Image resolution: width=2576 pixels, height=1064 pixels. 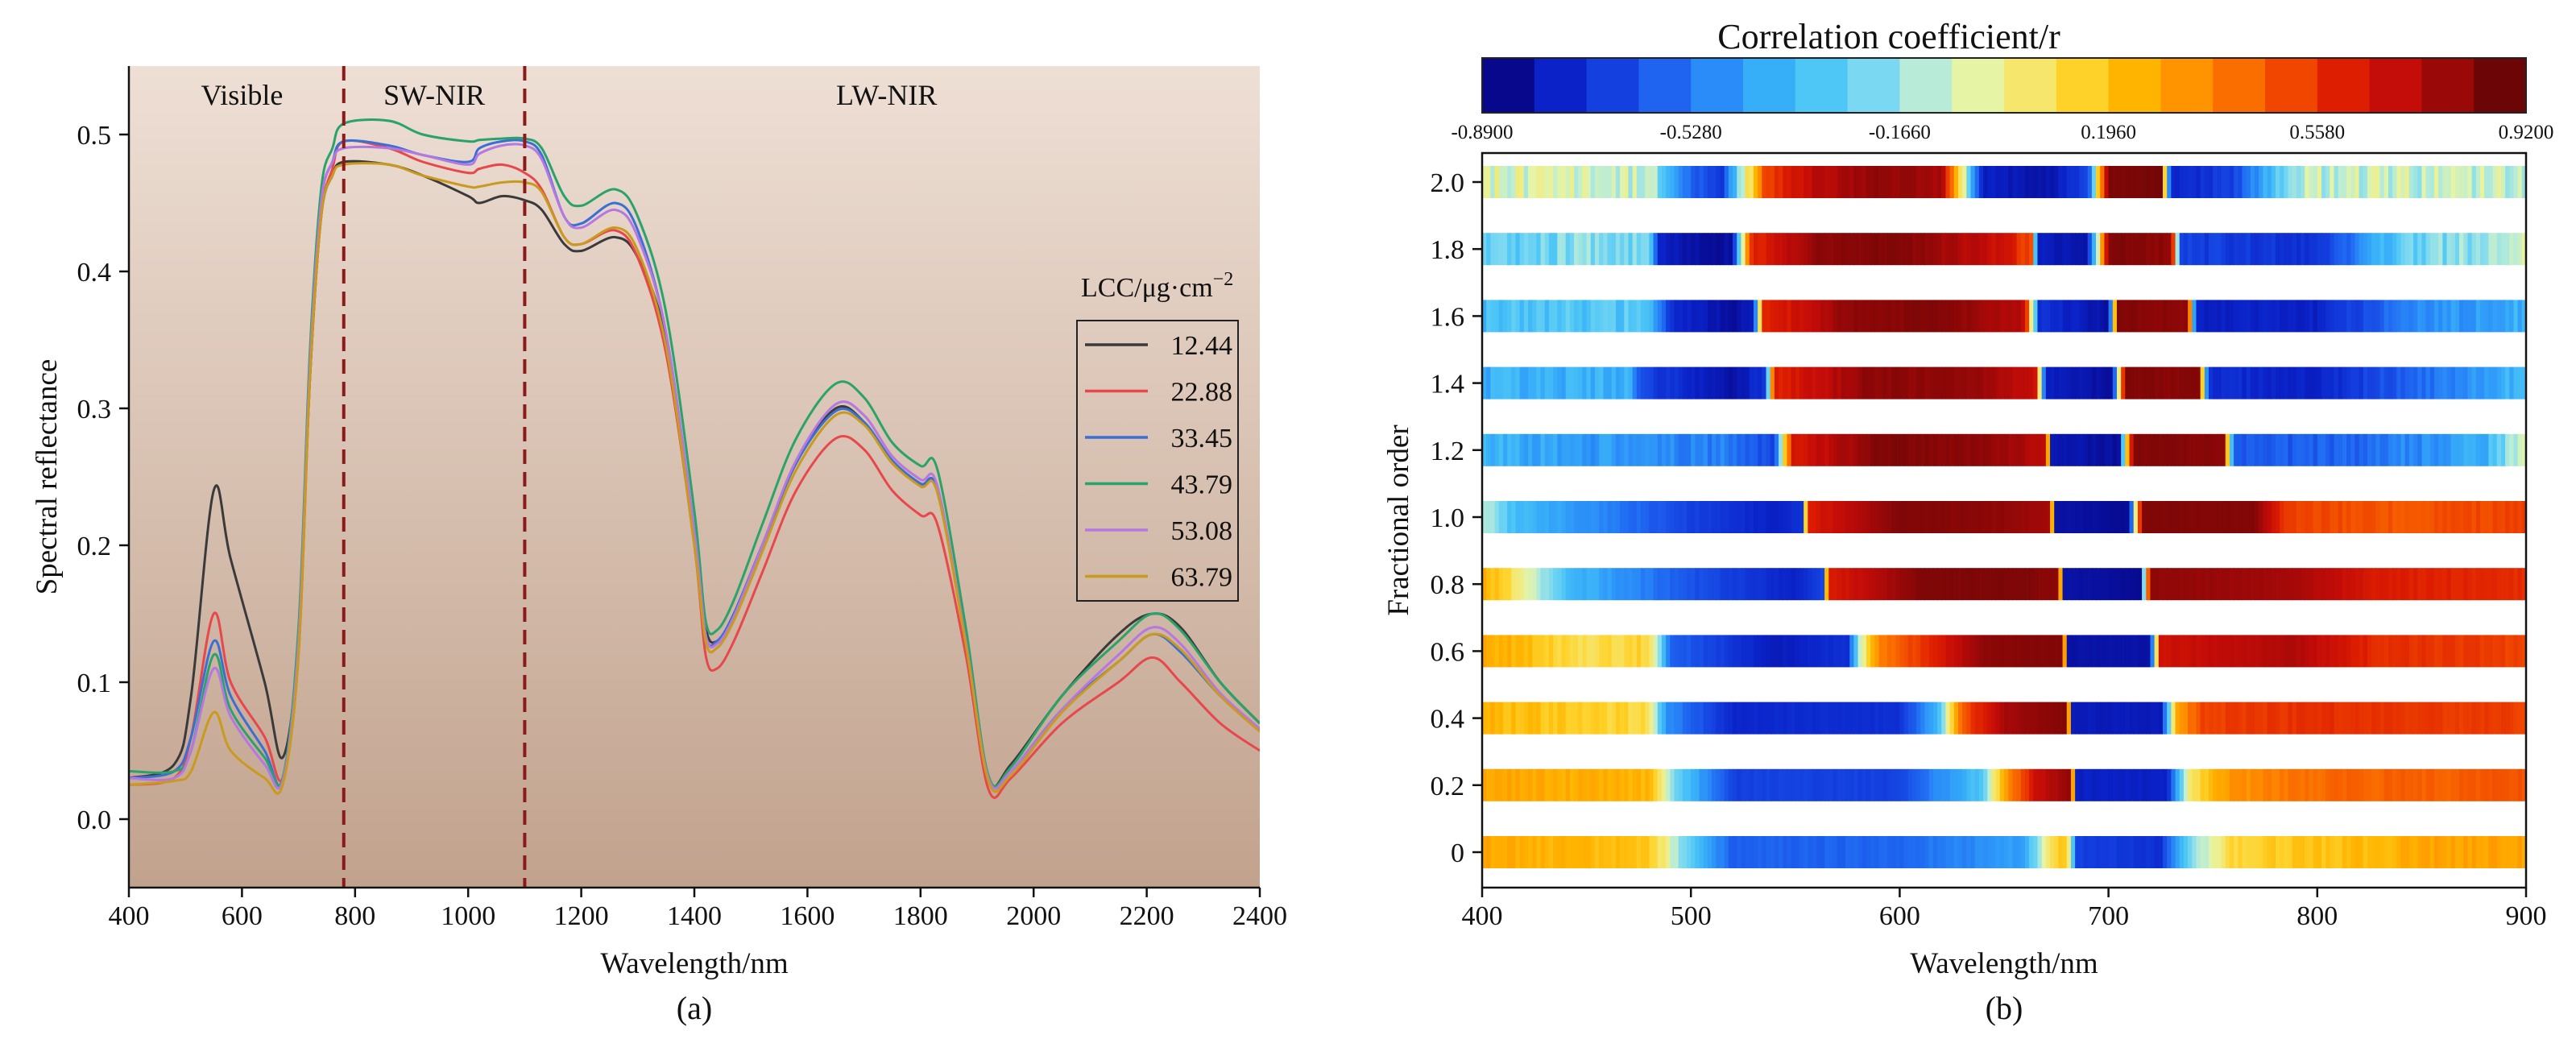 I want to click on panel-a-x-tick-label: 1400, so click(x=694, y=916).